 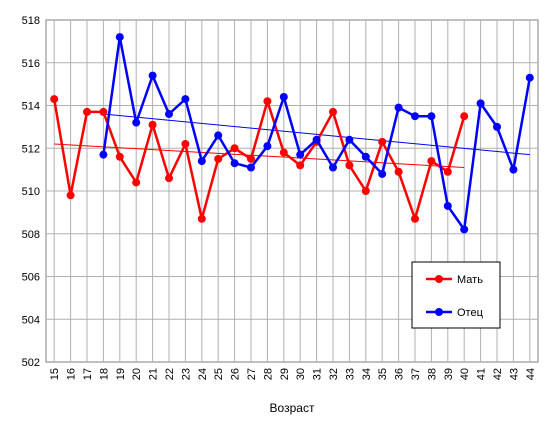 What do you see at coordinates (137, 374) in the screenshot?
I see `x-tick-label: 20` at bounding box center [137, 374].